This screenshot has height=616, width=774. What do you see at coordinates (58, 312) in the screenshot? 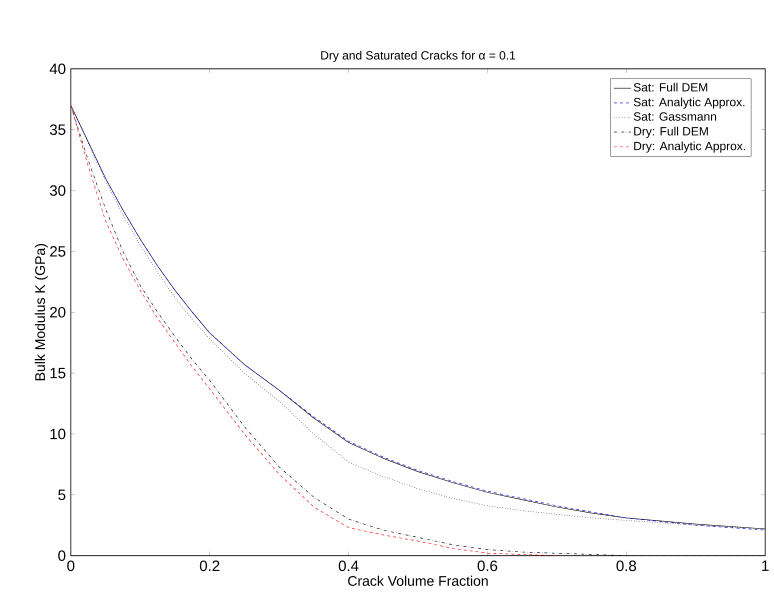
I see `y-tick-label: 20` at bounding box center [58, 312].